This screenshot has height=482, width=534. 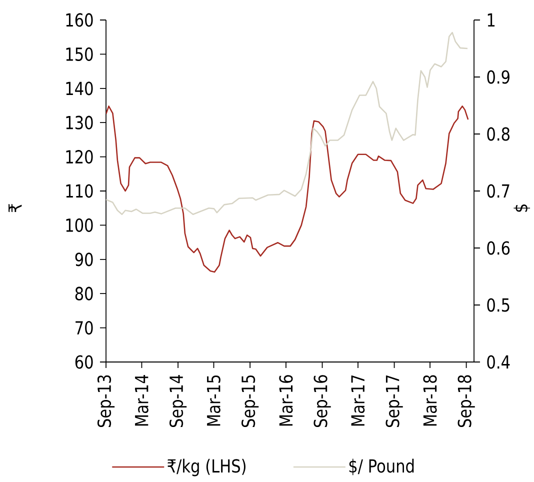 I want to click on y-tick-label: 130, so click(x=79, y=123).